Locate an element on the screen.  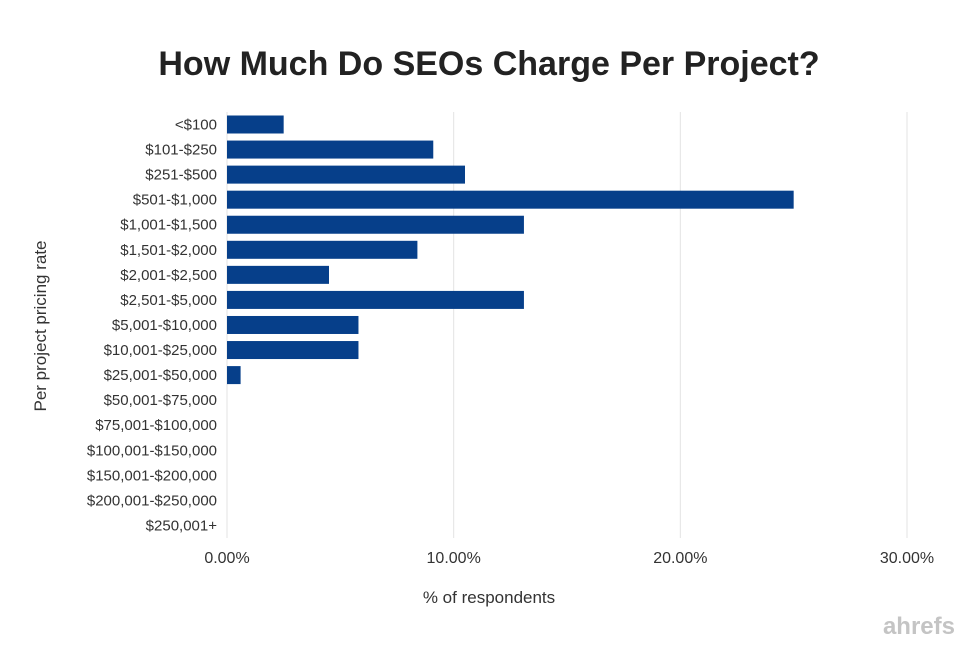
y-tick-label: $75,001-$100,000 is located at coordinates (156, 425).